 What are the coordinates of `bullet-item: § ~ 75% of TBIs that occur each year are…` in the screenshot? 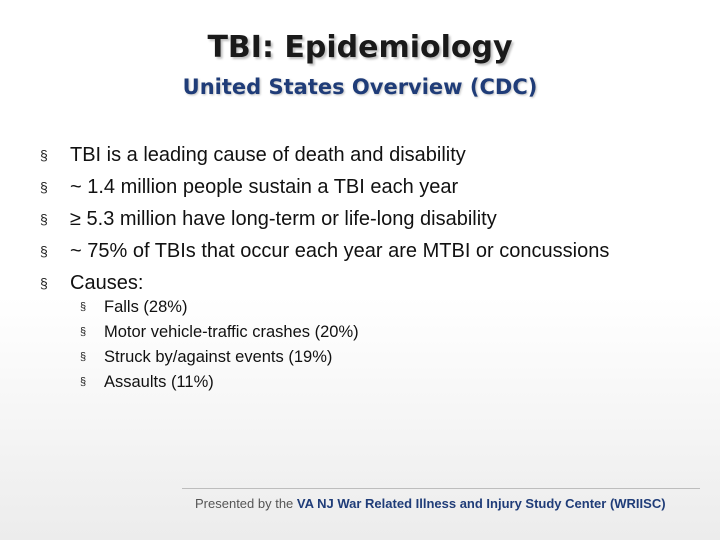 It's located at (350, 251).